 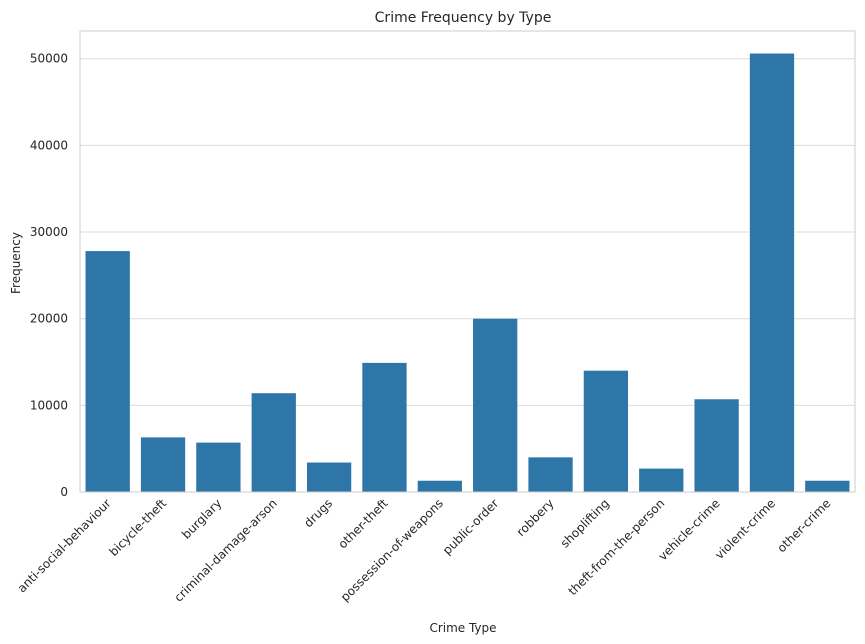 What do you see at coordinates (163, 464) in the screenshot?
I see `bar-bicycle-theft` at bounding box center [163, 464].